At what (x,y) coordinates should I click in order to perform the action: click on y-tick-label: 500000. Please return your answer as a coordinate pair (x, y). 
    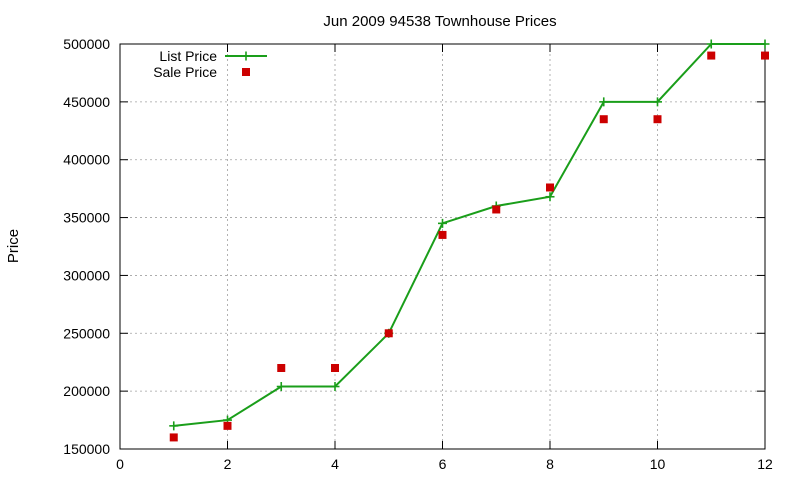
    Looking at the image, I should click on (86, 44).